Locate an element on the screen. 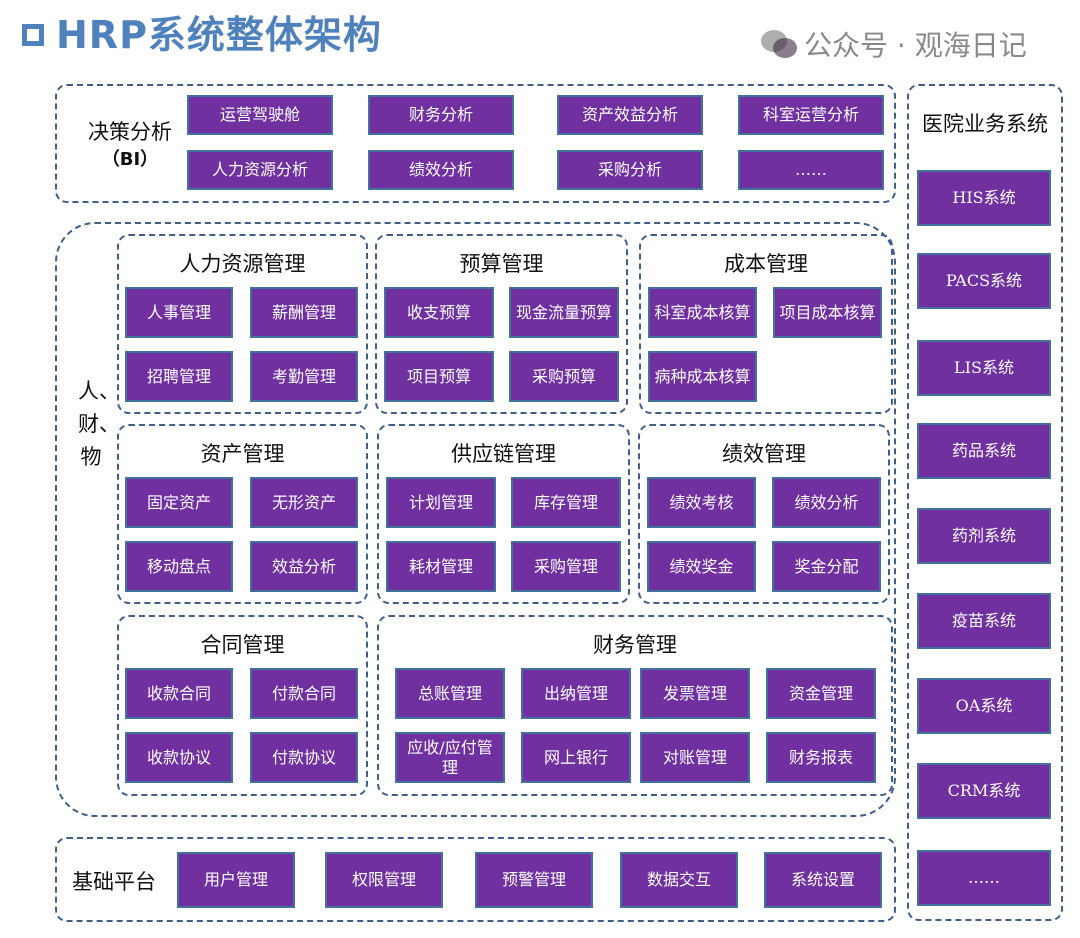  core-label: 人、财、物 is located at coordinates (99, 424).